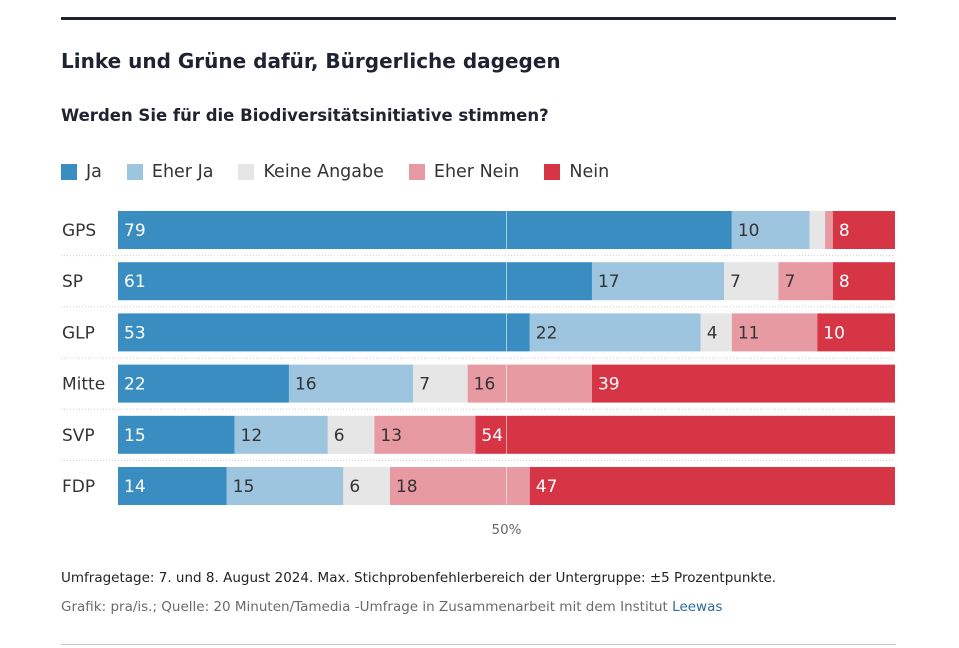  Describe the element at coordinates (492, 436) in the screenshot. I see `data-label: 54` at that location.